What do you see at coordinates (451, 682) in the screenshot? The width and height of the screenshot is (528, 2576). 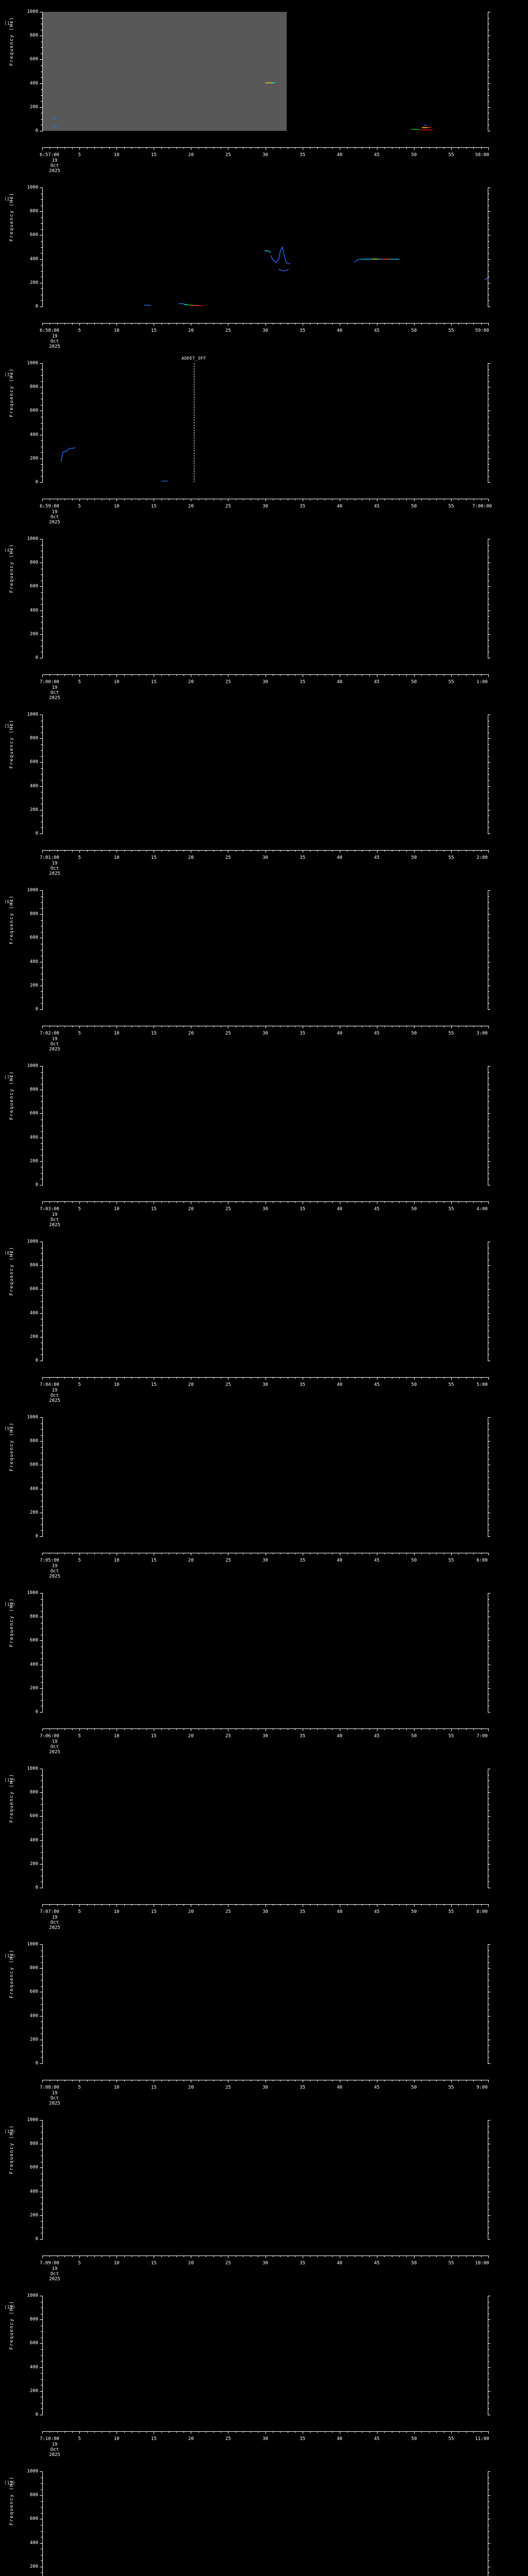 I see `x-tick-label: 55` at bounding box center [451, 682].